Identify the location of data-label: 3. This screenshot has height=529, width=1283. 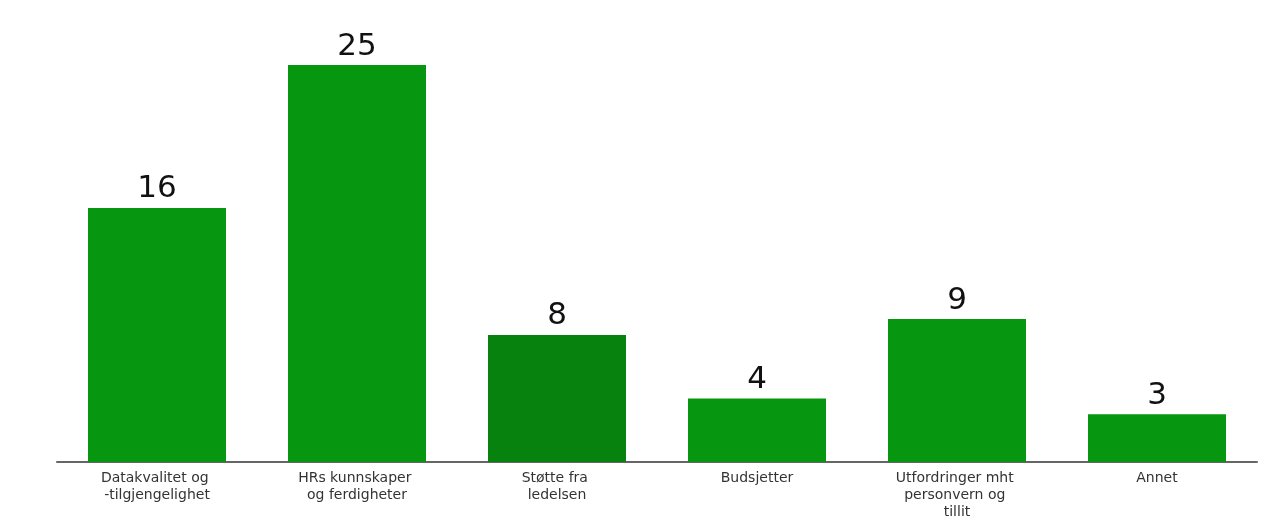
(1157, 392).